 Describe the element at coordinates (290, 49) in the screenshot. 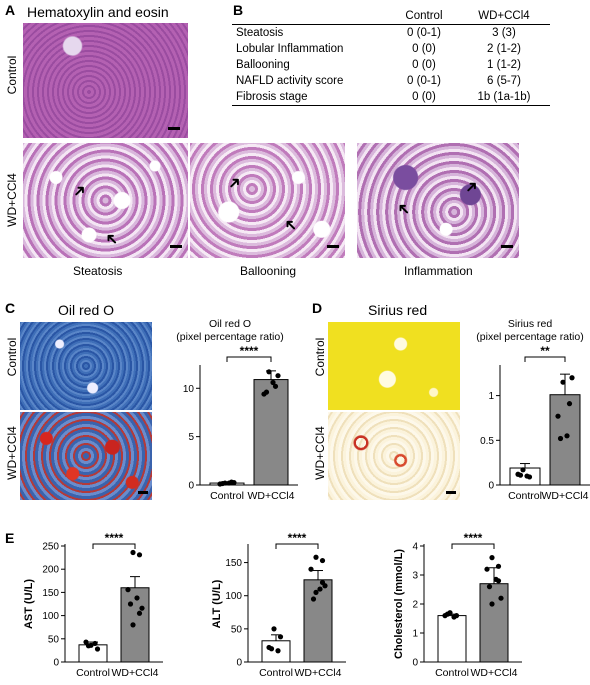

I see `table-cell: Lobular Inflammation` at that location.